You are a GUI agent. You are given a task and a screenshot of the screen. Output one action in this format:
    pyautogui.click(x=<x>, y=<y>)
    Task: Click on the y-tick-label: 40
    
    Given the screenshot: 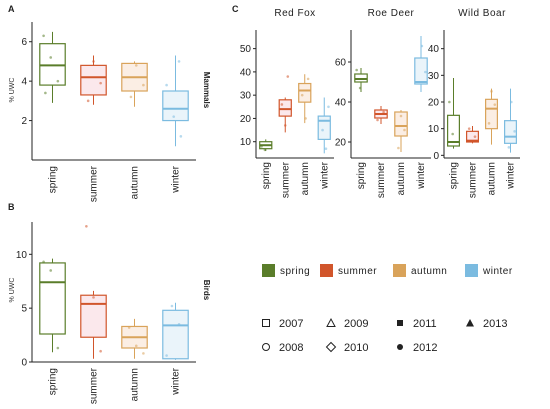 What is the action you would take?
    pyautogui.click(x=341, y=103)
    